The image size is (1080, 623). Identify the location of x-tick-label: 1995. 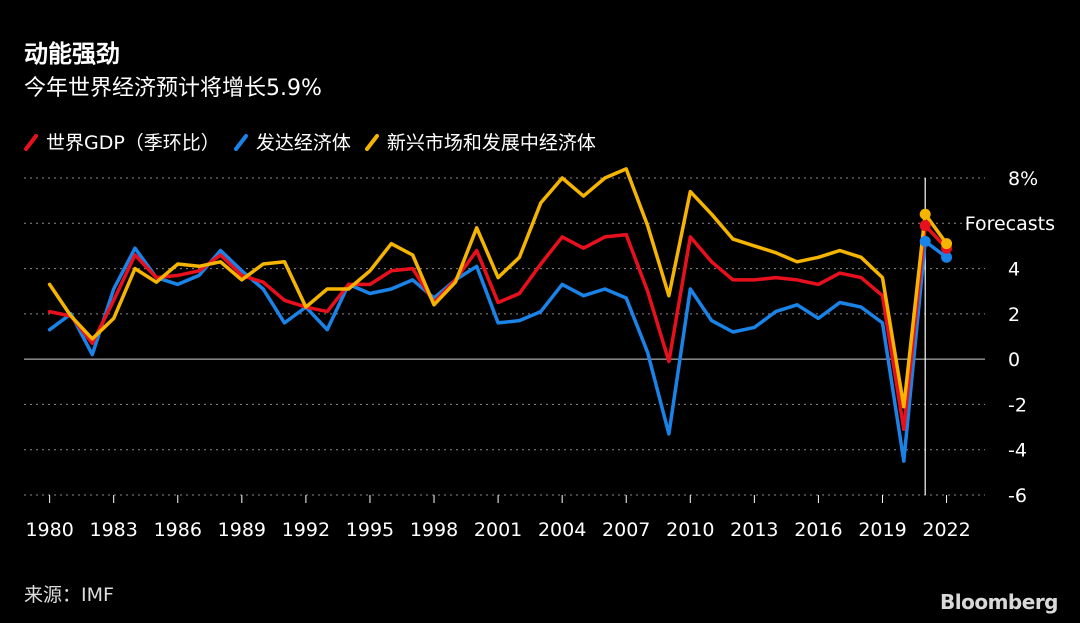
(370, 530).